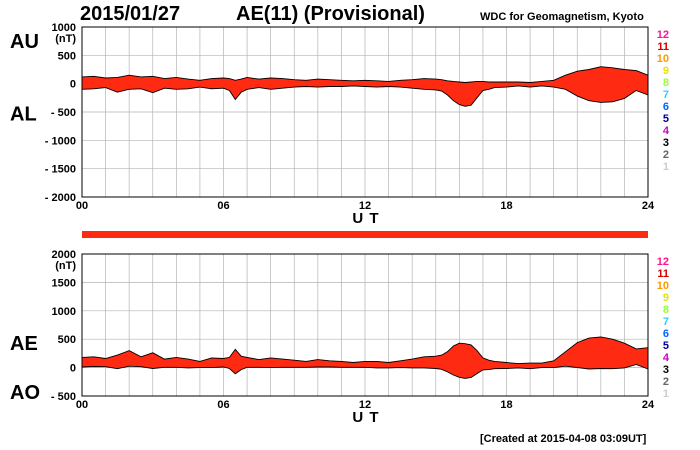 This screenshot has height=450, width=700. Describe the element at coordinates (63, 397) in the screenshot. I see `panel2-ytick-label: - 500` at that location.